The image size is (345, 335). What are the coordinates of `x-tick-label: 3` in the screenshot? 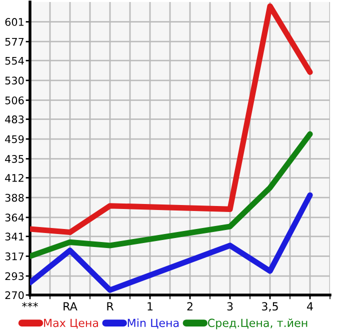 It's located at (230, 306).